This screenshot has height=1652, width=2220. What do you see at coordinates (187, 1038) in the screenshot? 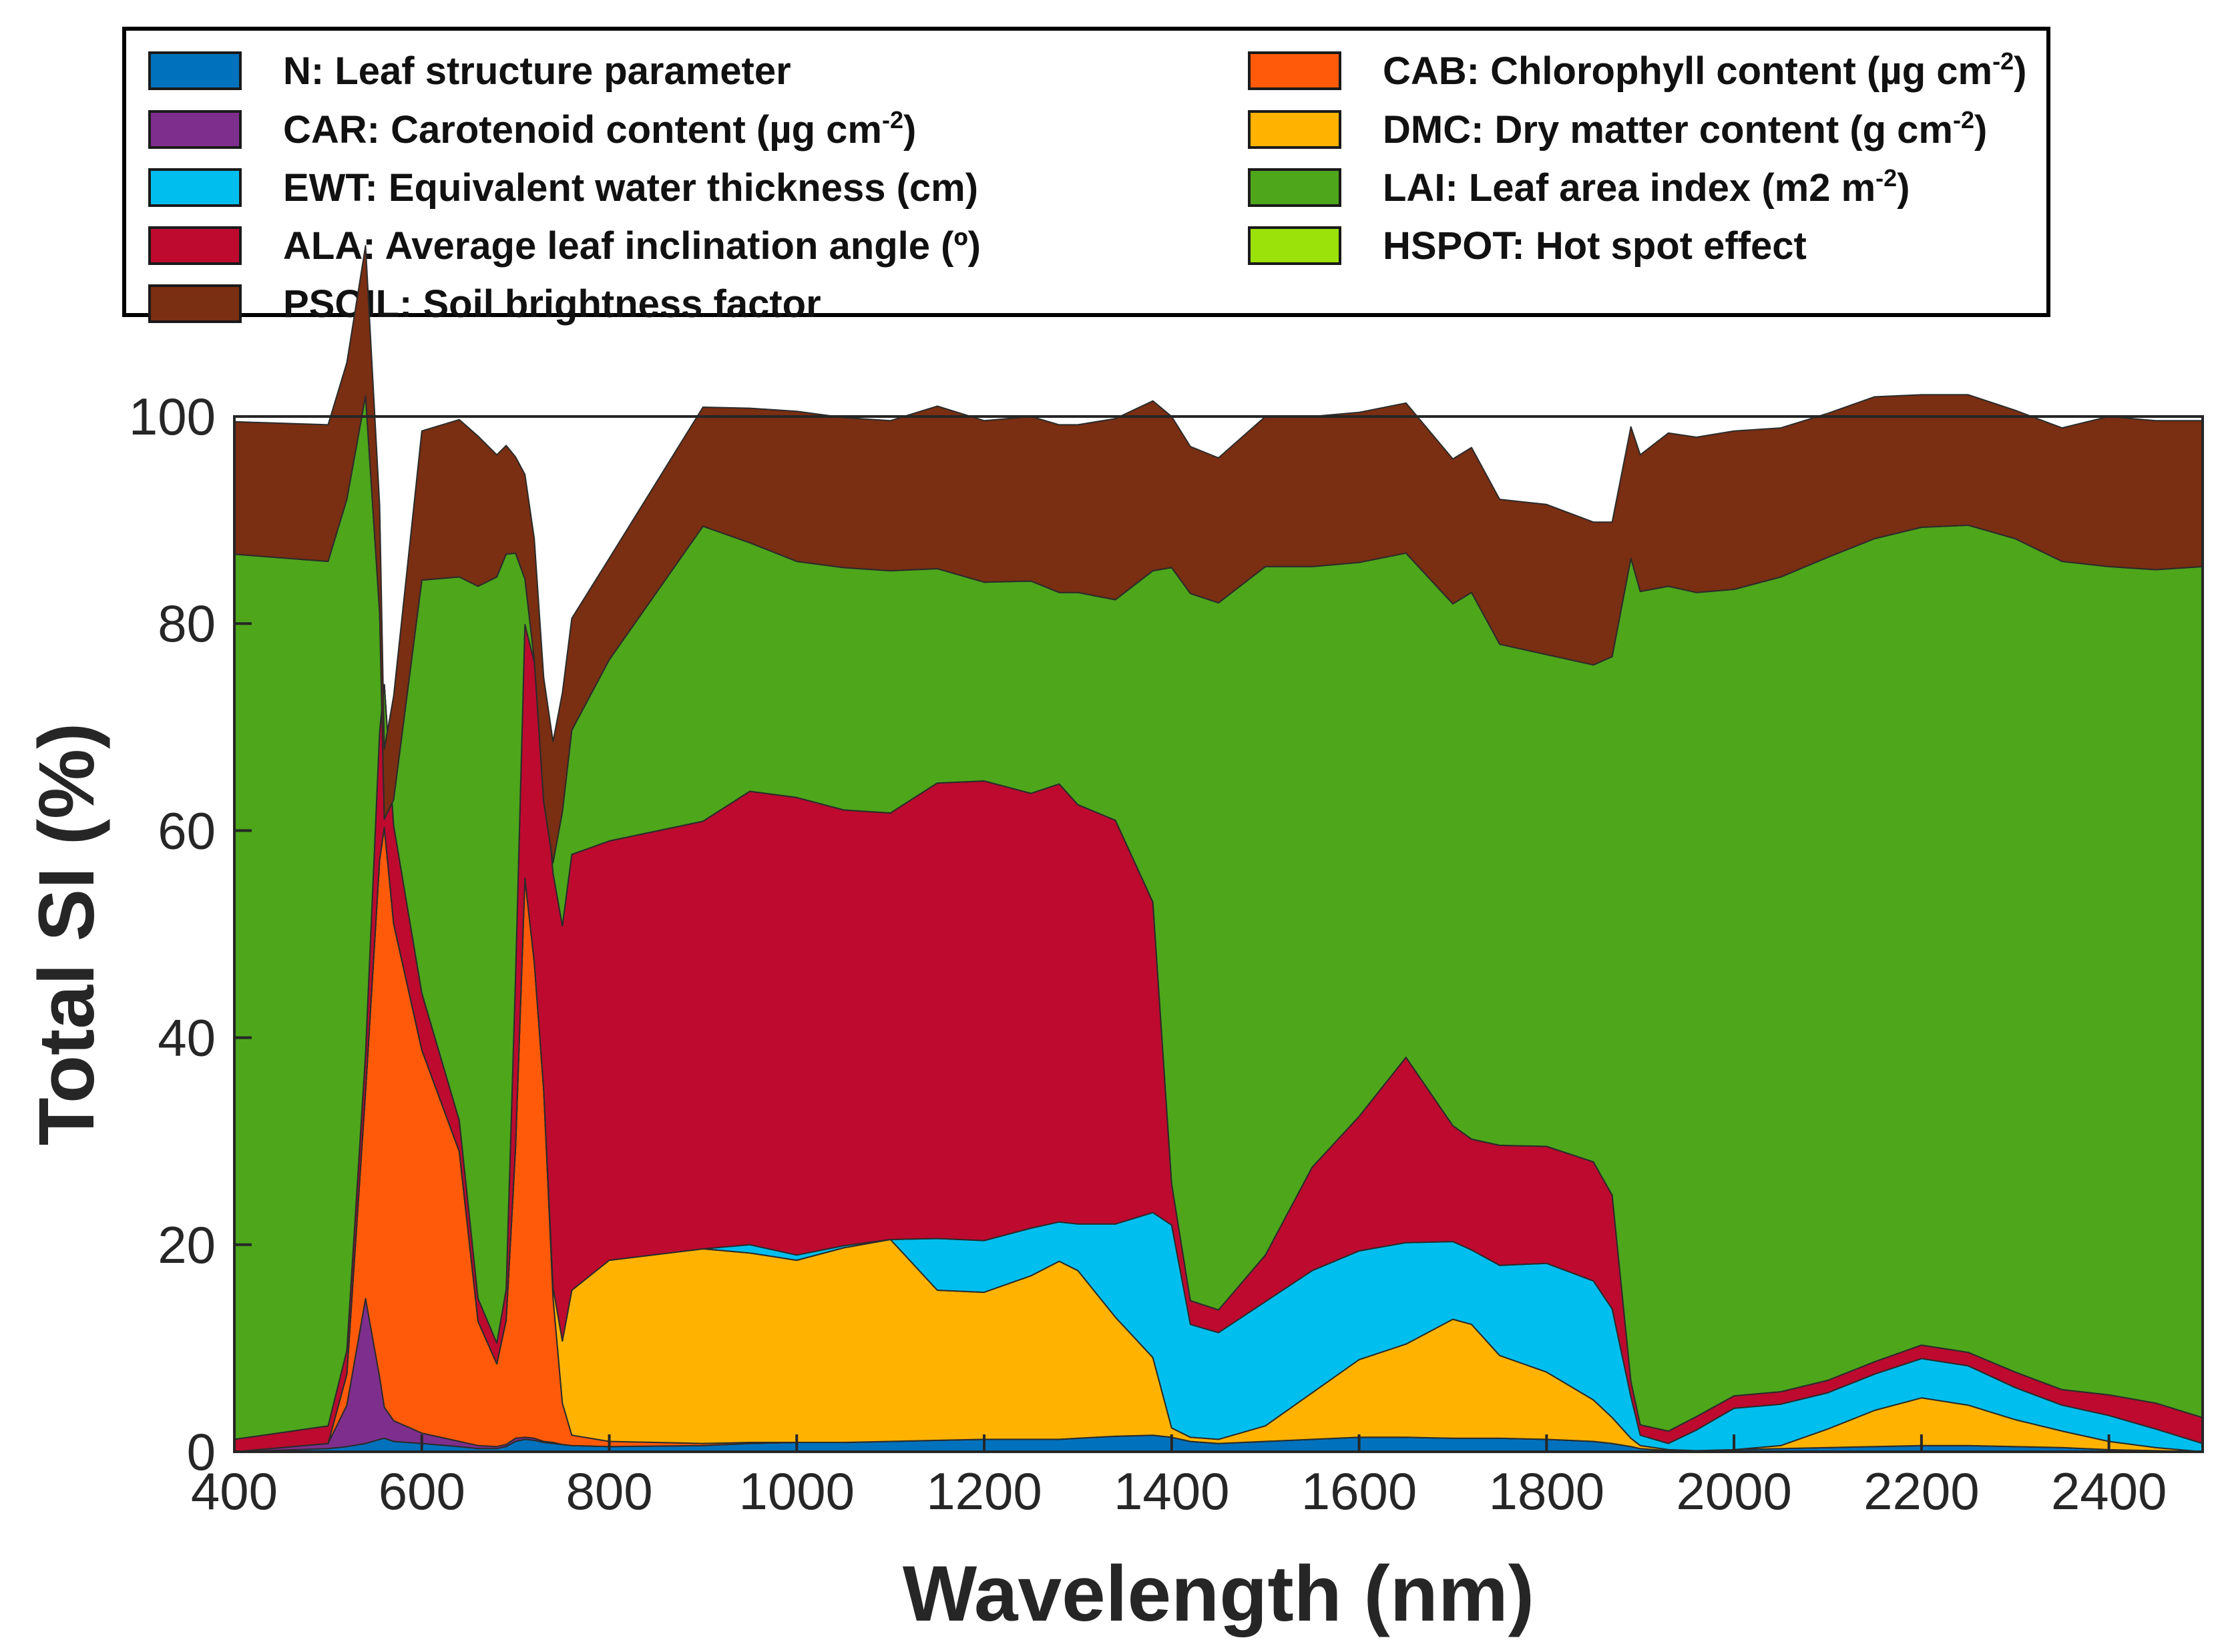
I see `y-tick-label: 40` at bounding box center [187, 1038].